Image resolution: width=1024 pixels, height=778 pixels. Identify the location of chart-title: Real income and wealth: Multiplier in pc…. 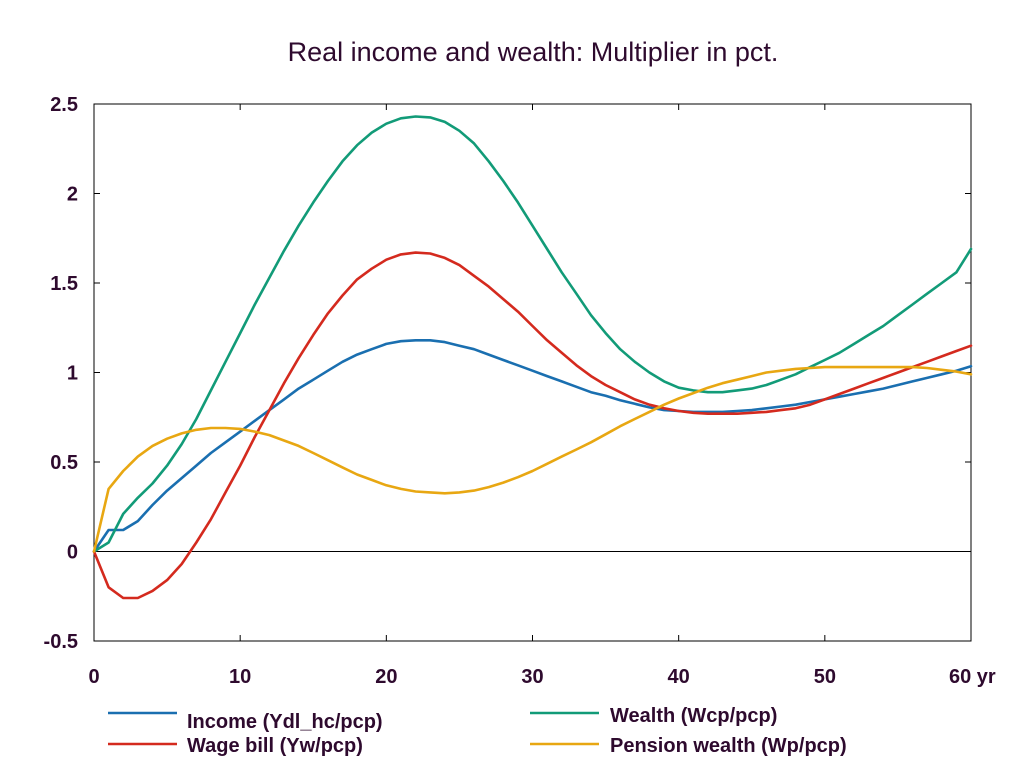
(533, 52).